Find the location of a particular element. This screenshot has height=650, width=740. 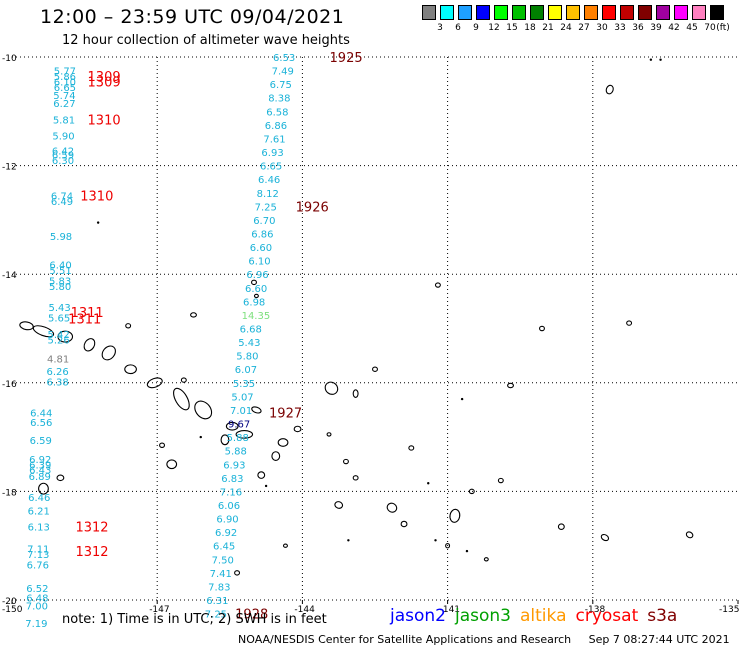

swh-value-label: 6.70 is located at coordinates (264, 221).